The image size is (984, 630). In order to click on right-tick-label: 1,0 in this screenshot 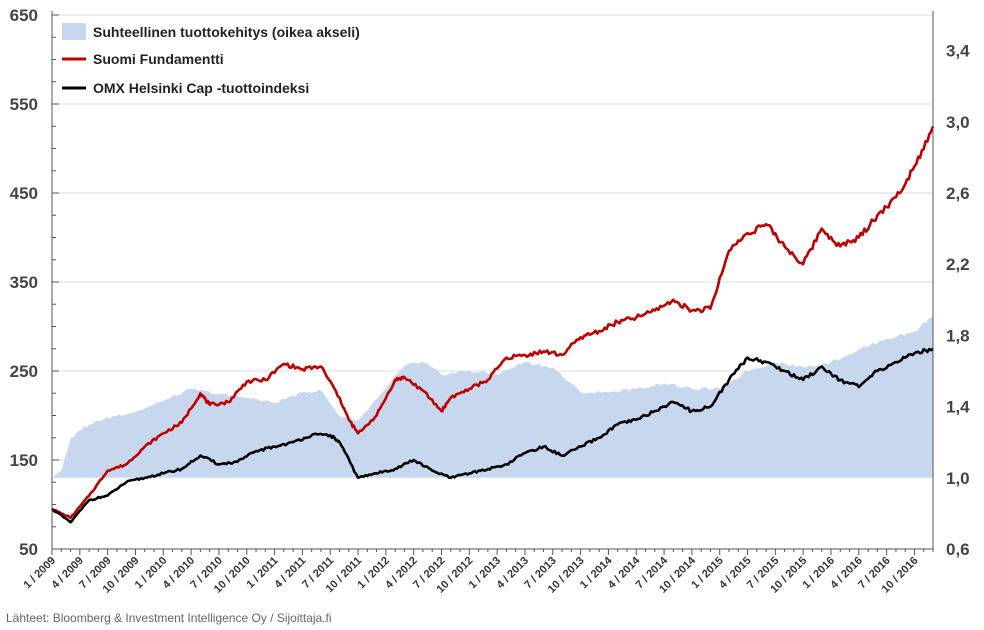, I will do `click(958, 478)`.